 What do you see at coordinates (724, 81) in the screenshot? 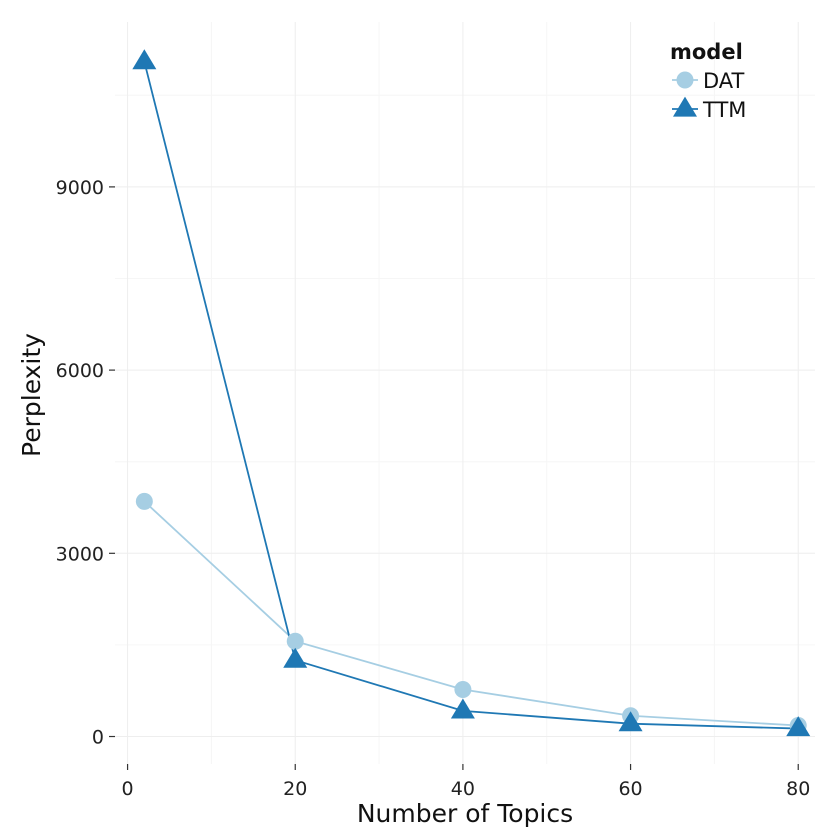
I see `legend-label: DAT` at bounding box center [724, 81].